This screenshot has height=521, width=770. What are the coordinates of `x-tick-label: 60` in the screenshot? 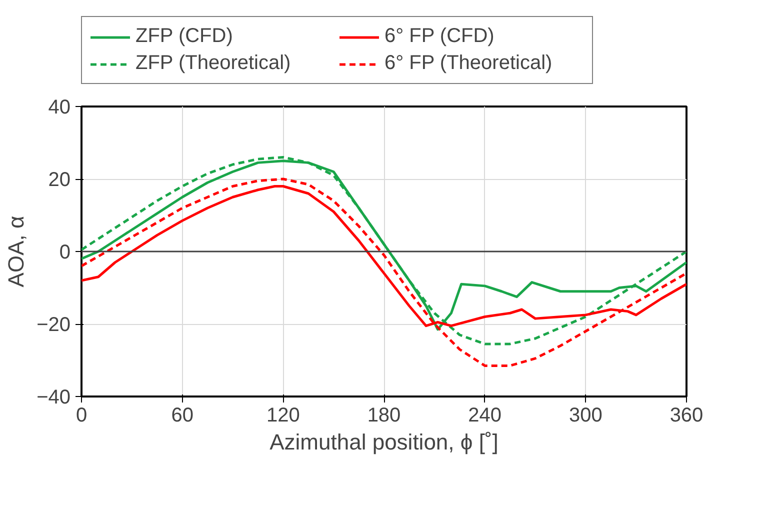 It's located at (182, 415).